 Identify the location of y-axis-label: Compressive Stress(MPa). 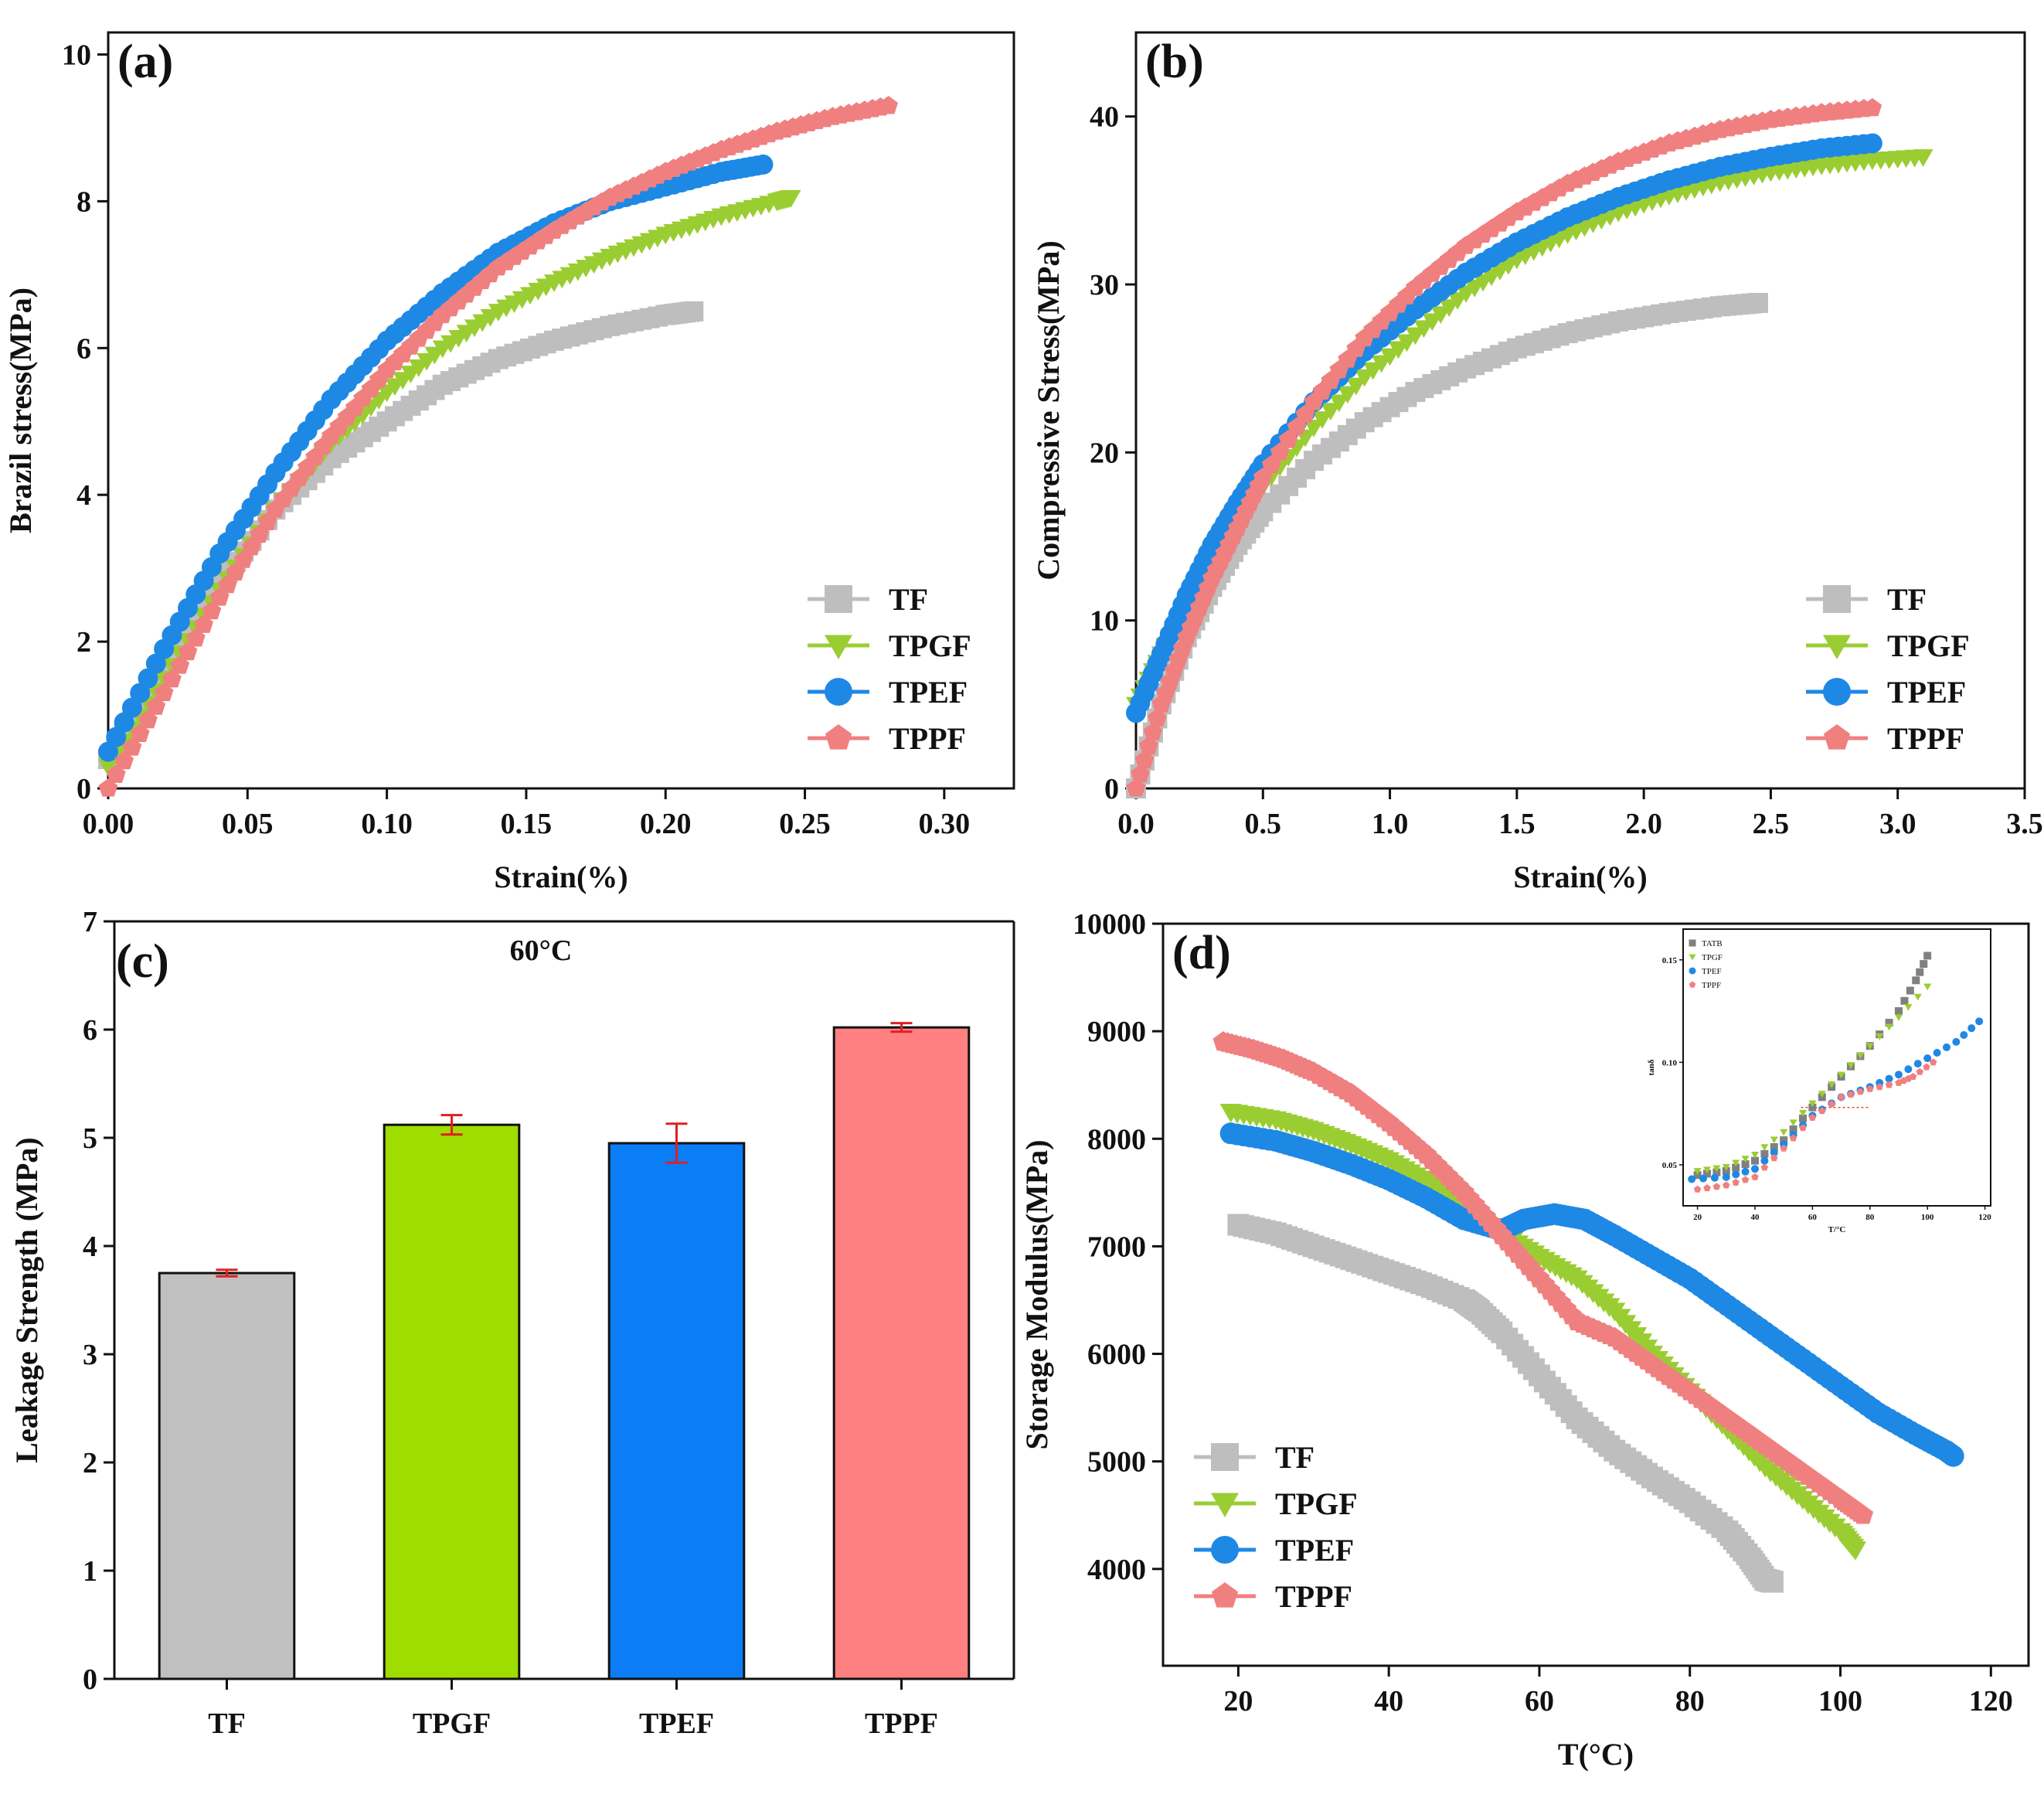
(1048, 410).